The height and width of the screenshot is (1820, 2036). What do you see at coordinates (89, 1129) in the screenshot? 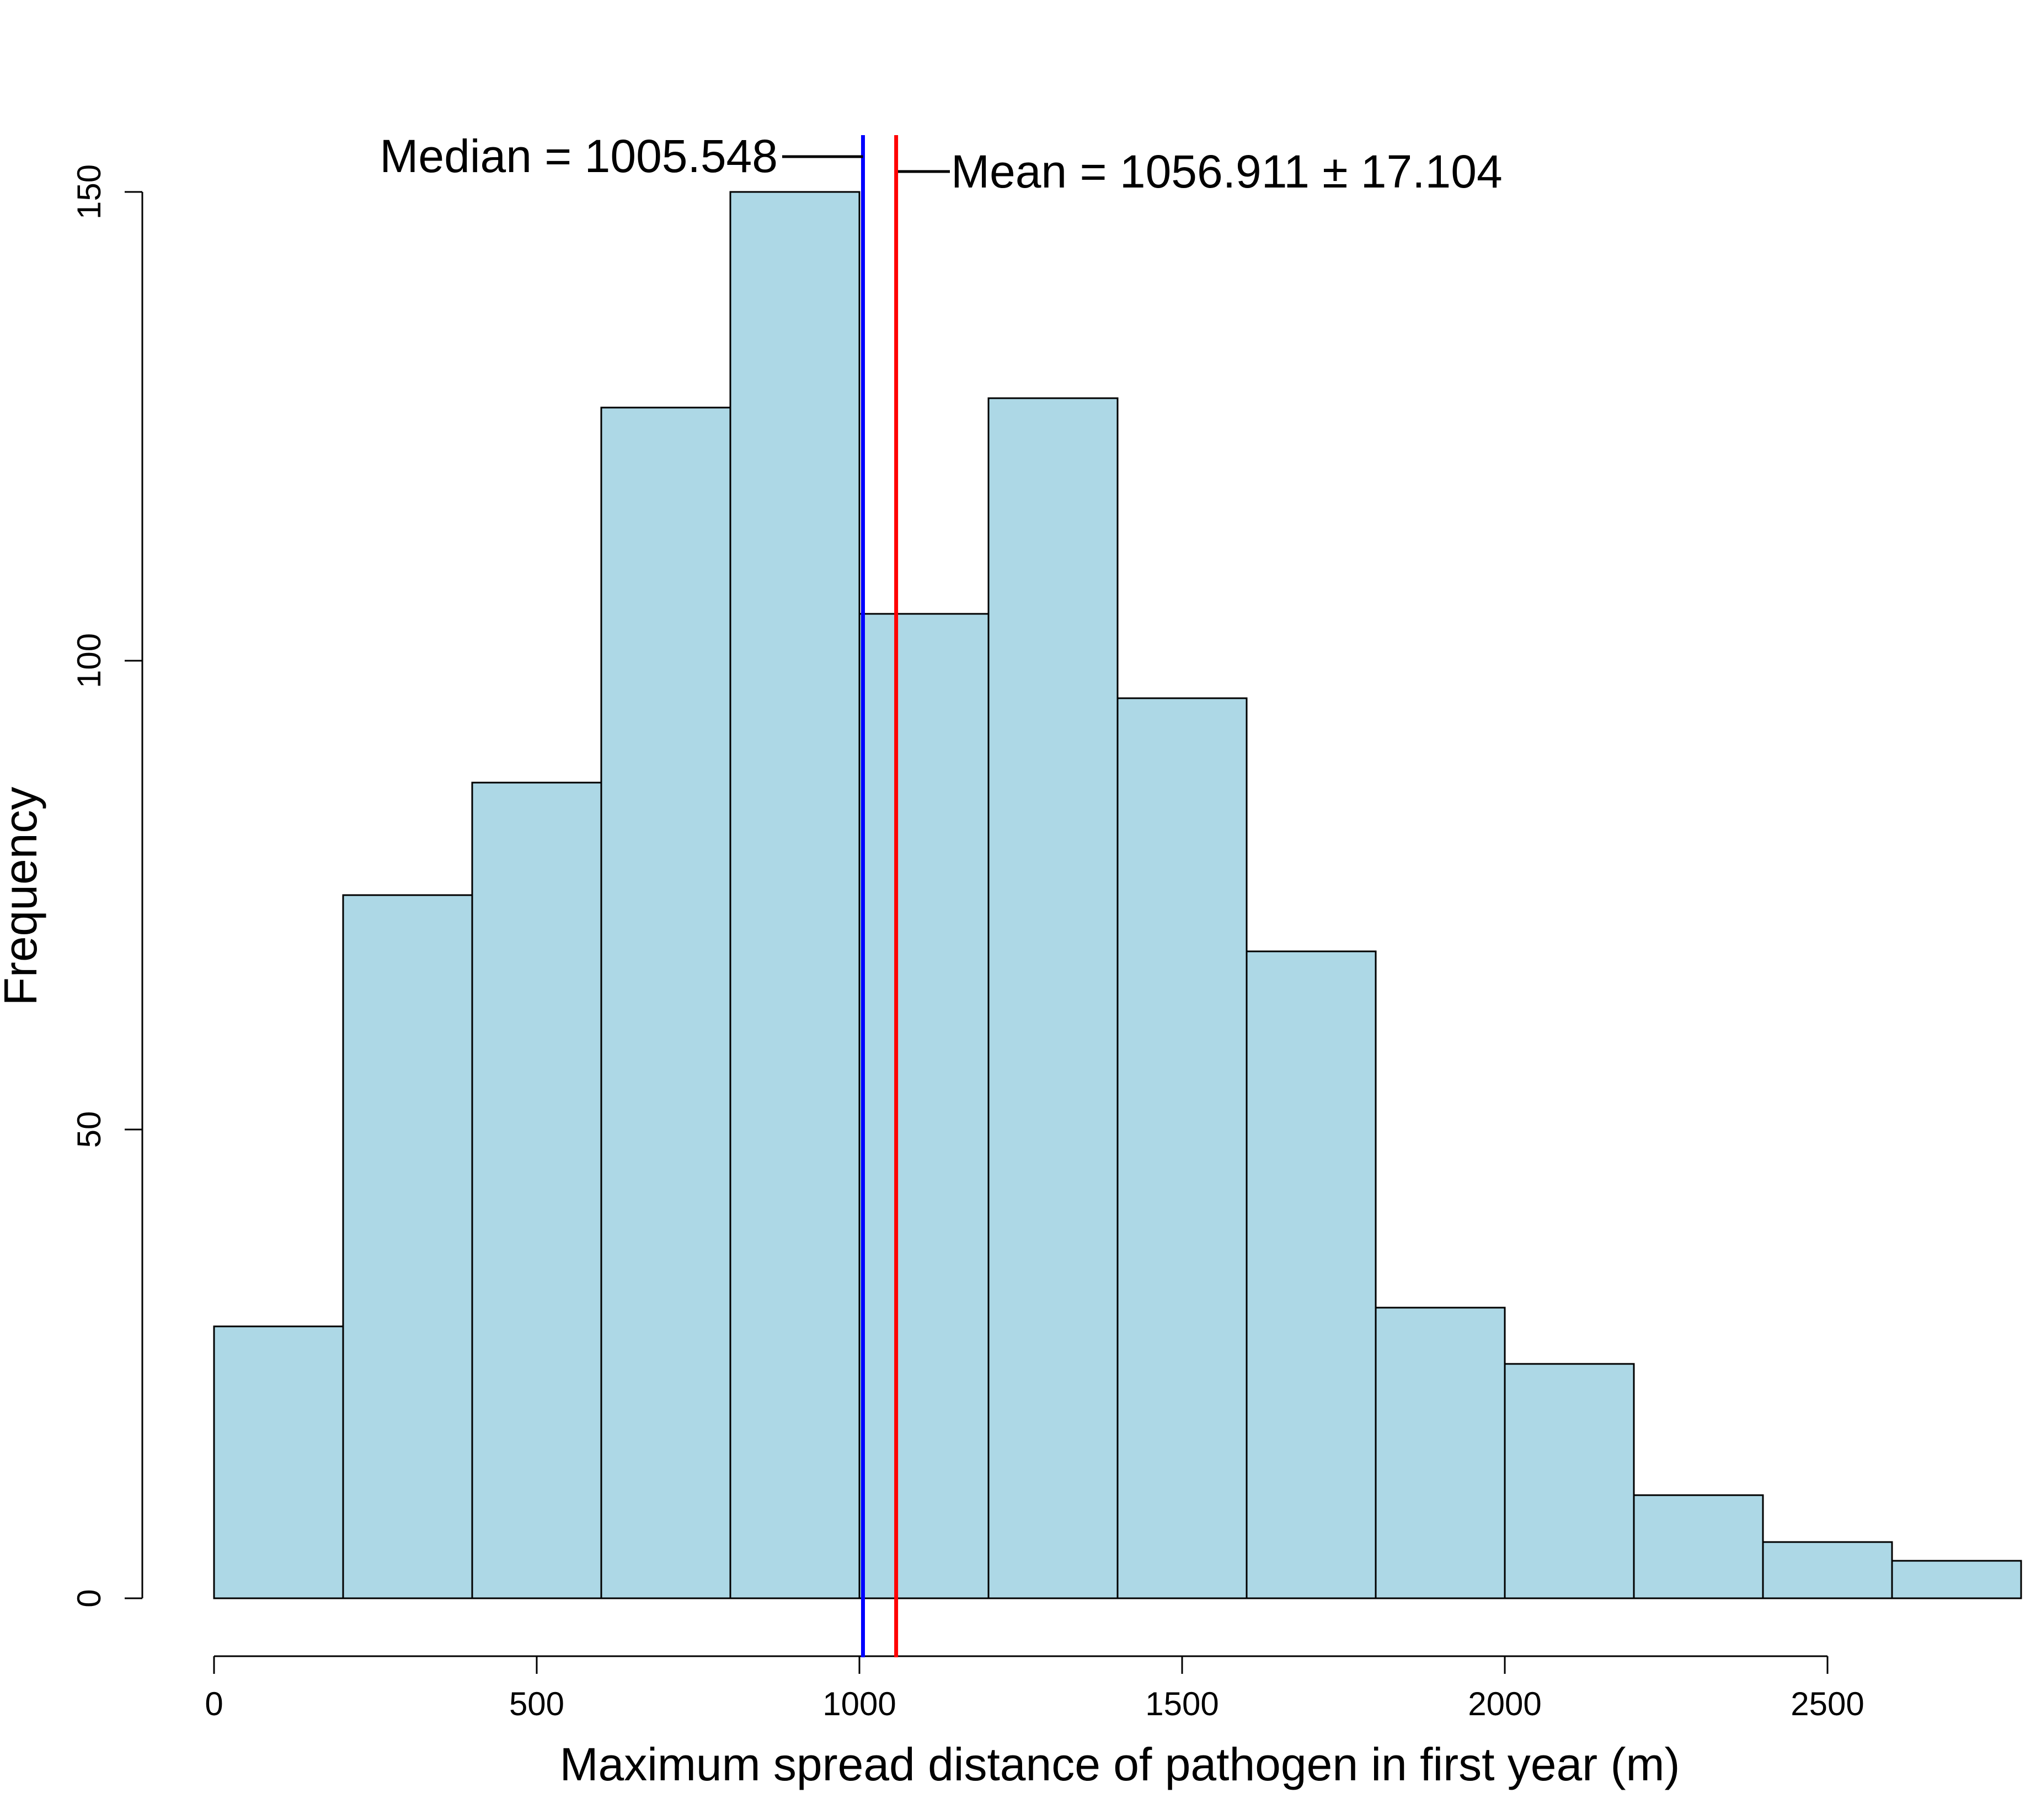
I see `y-tick-label: 50` at bounding box center [89, 1129].